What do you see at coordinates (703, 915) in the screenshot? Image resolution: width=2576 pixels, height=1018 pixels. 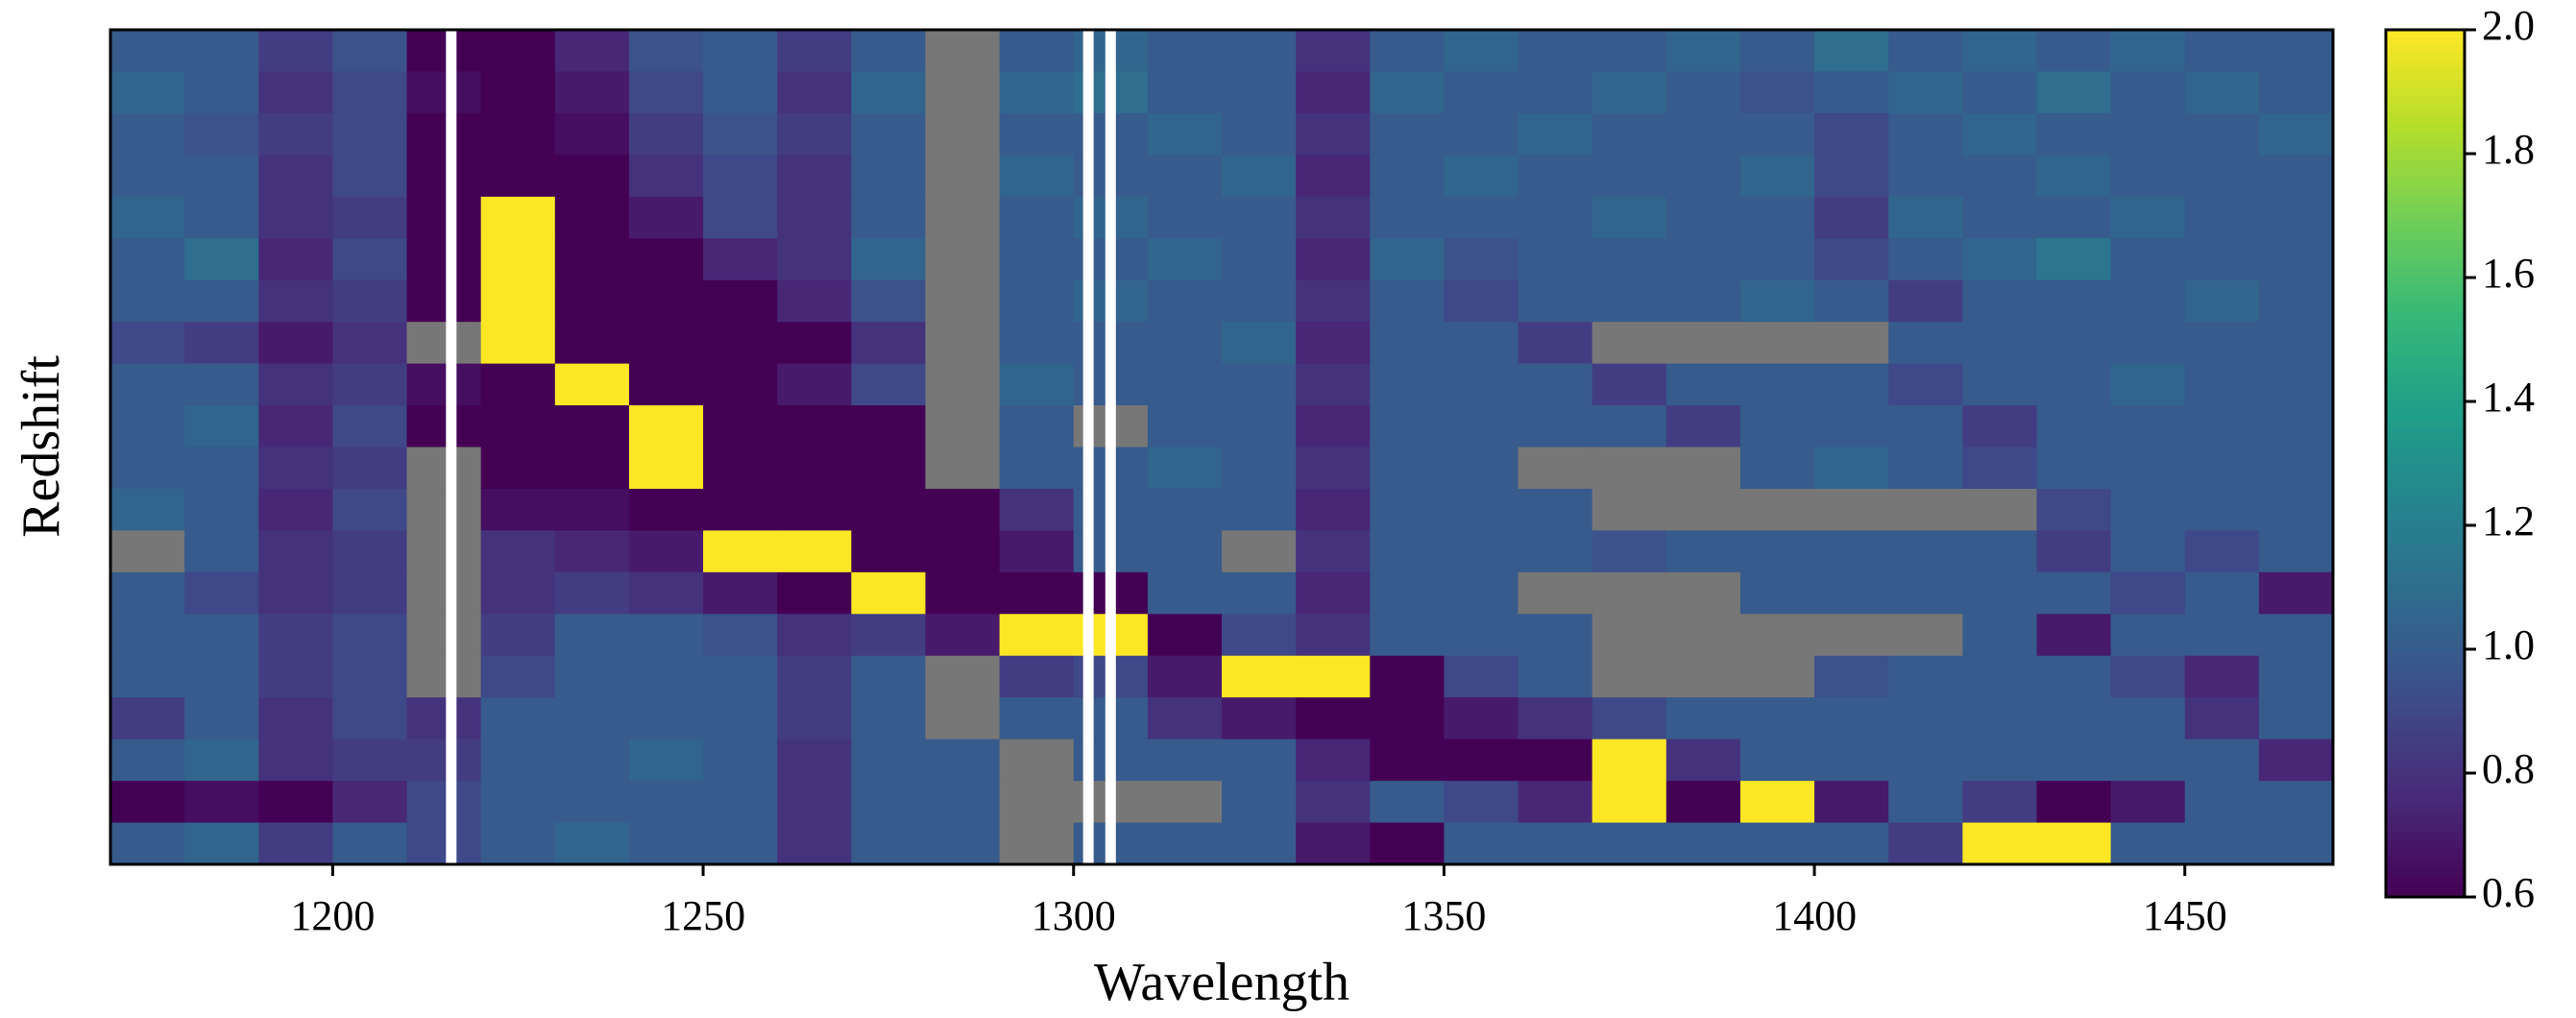 I see `x-tick-label: 1250` at bounding box center [703, 915].